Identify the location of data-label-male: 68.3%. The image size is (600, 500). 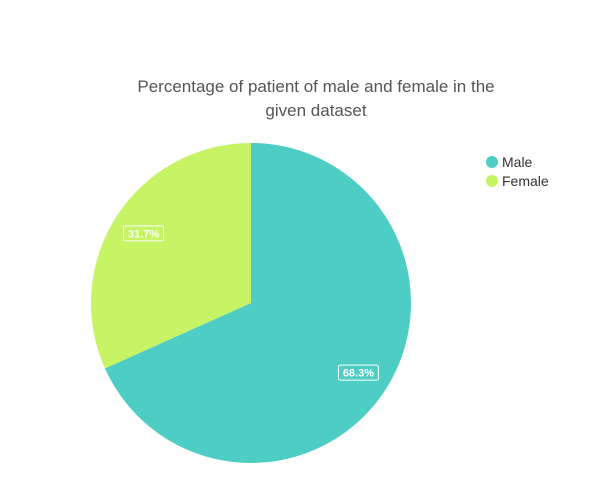
(358, 372).